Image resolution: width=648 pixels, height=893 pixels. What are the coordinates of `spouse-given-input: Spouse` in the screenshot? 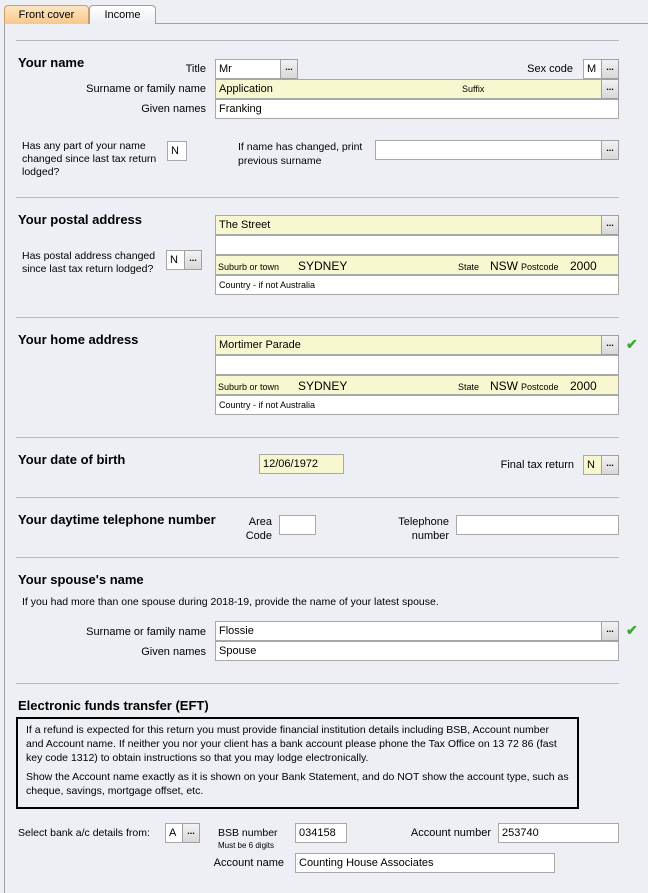 It's located at (417, 651).